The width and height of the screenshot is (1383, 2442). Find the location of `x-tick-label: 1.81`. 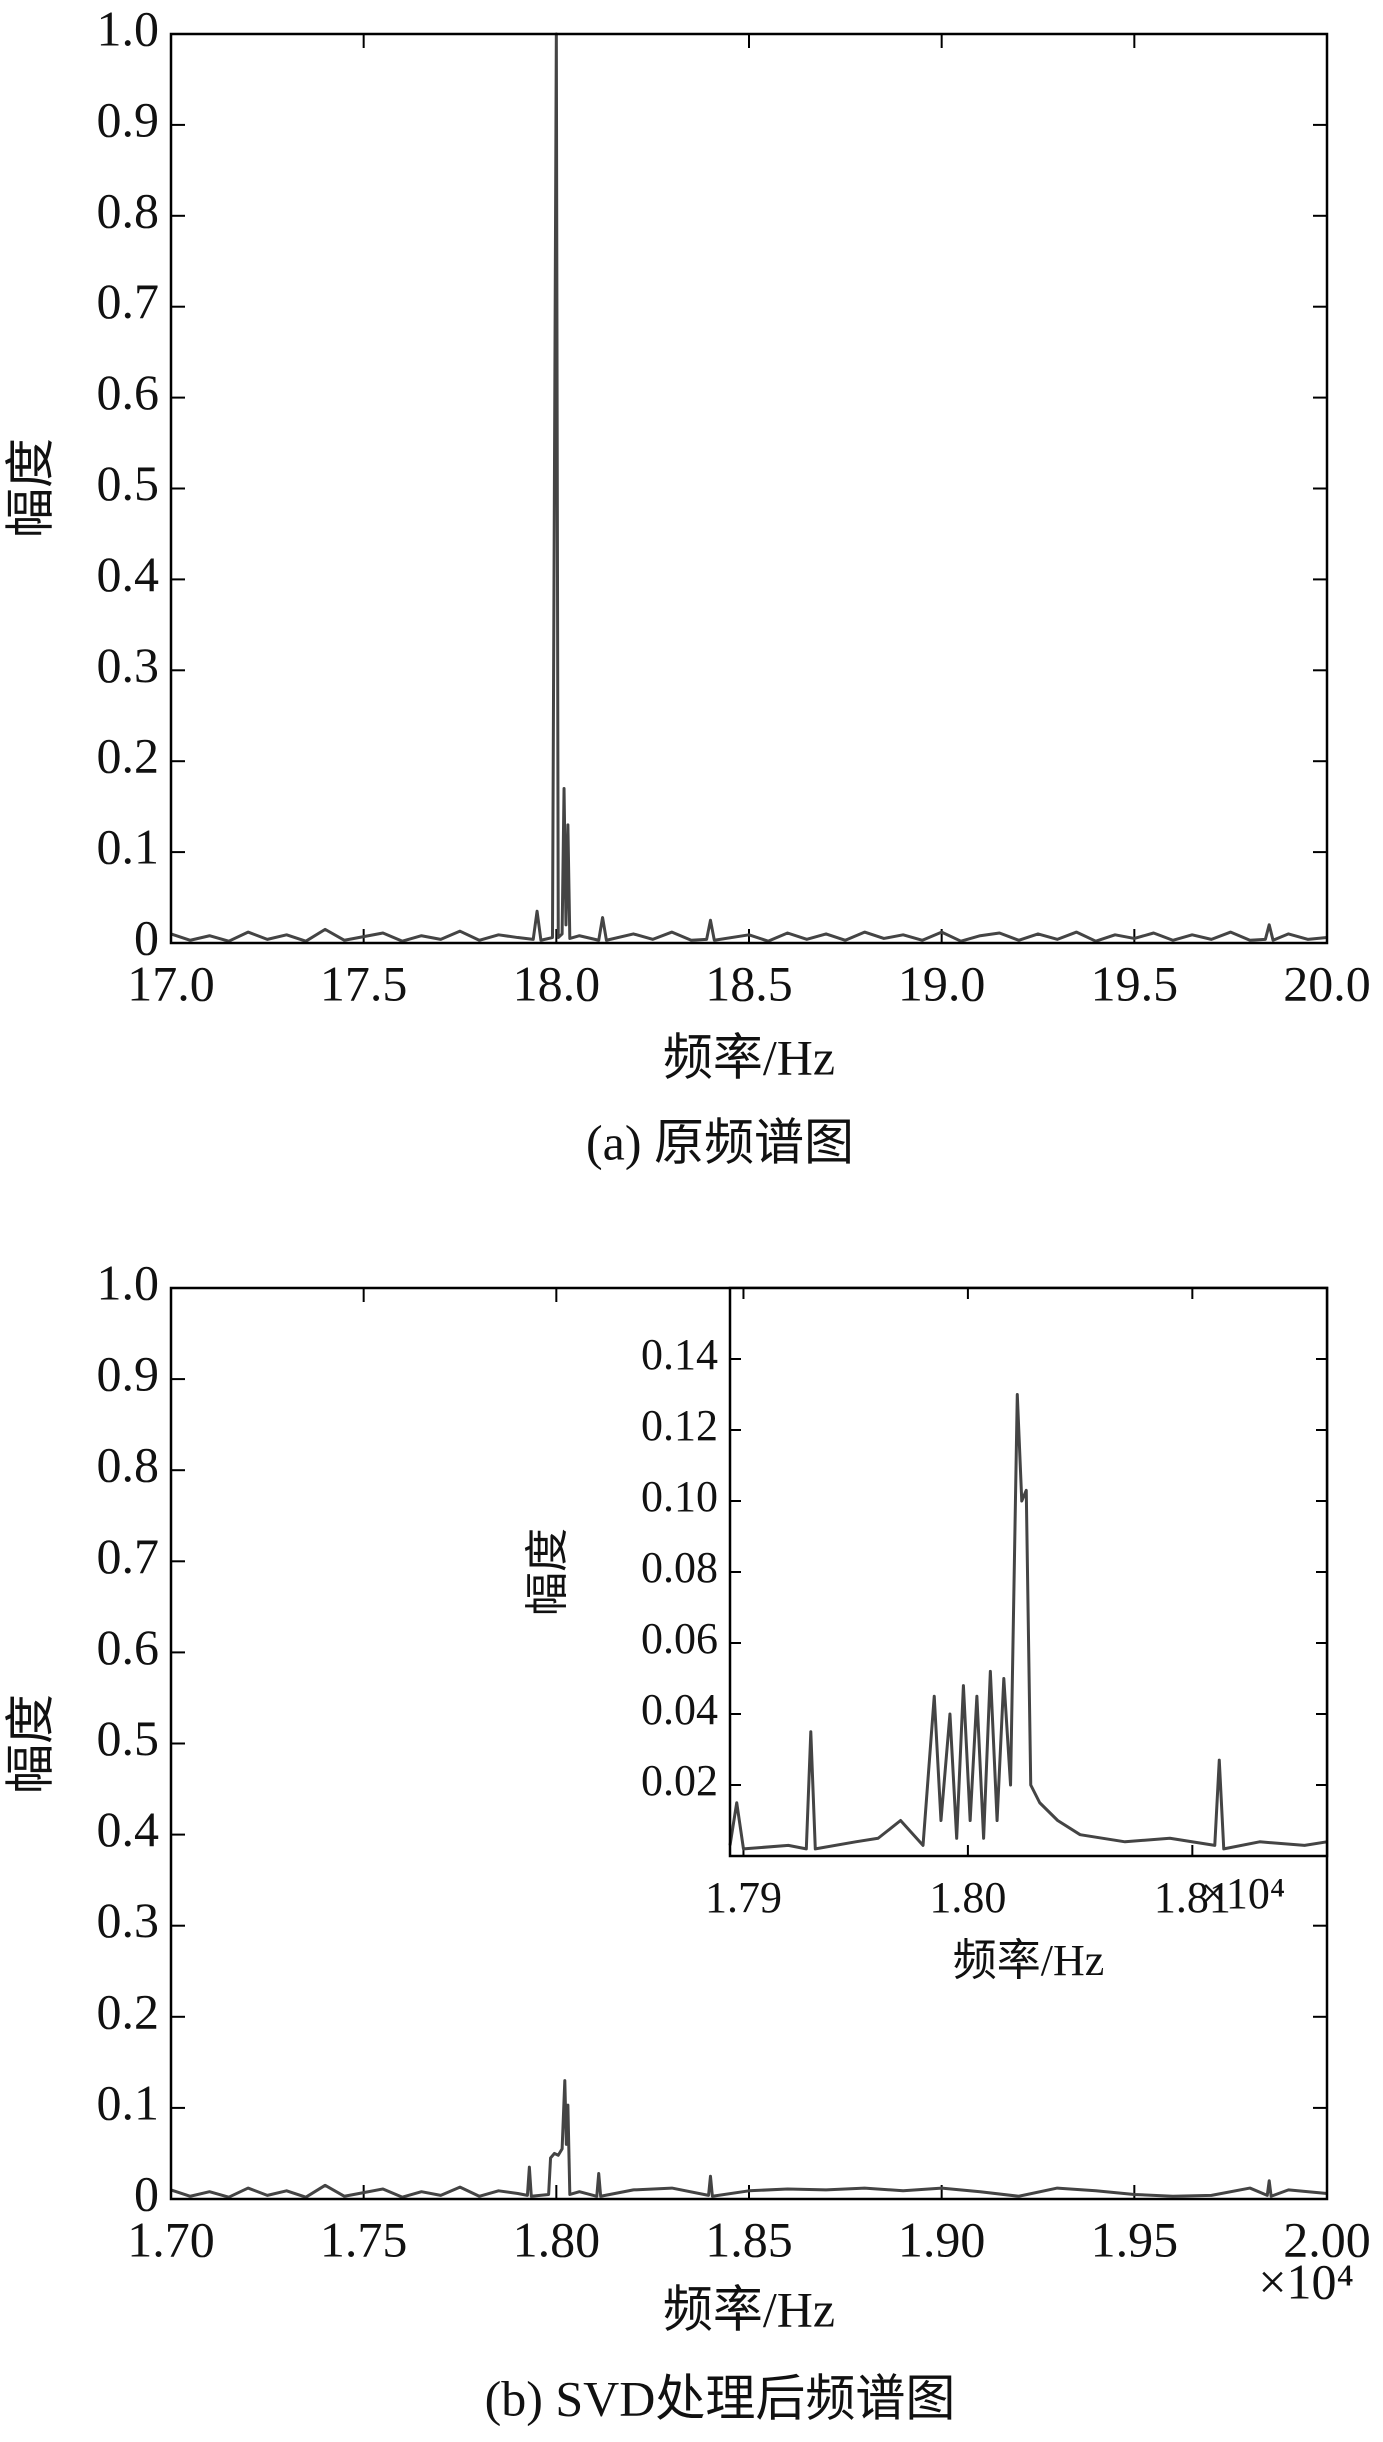

x-tick-label: 1.81 is located at coordinates (1192, 1897).